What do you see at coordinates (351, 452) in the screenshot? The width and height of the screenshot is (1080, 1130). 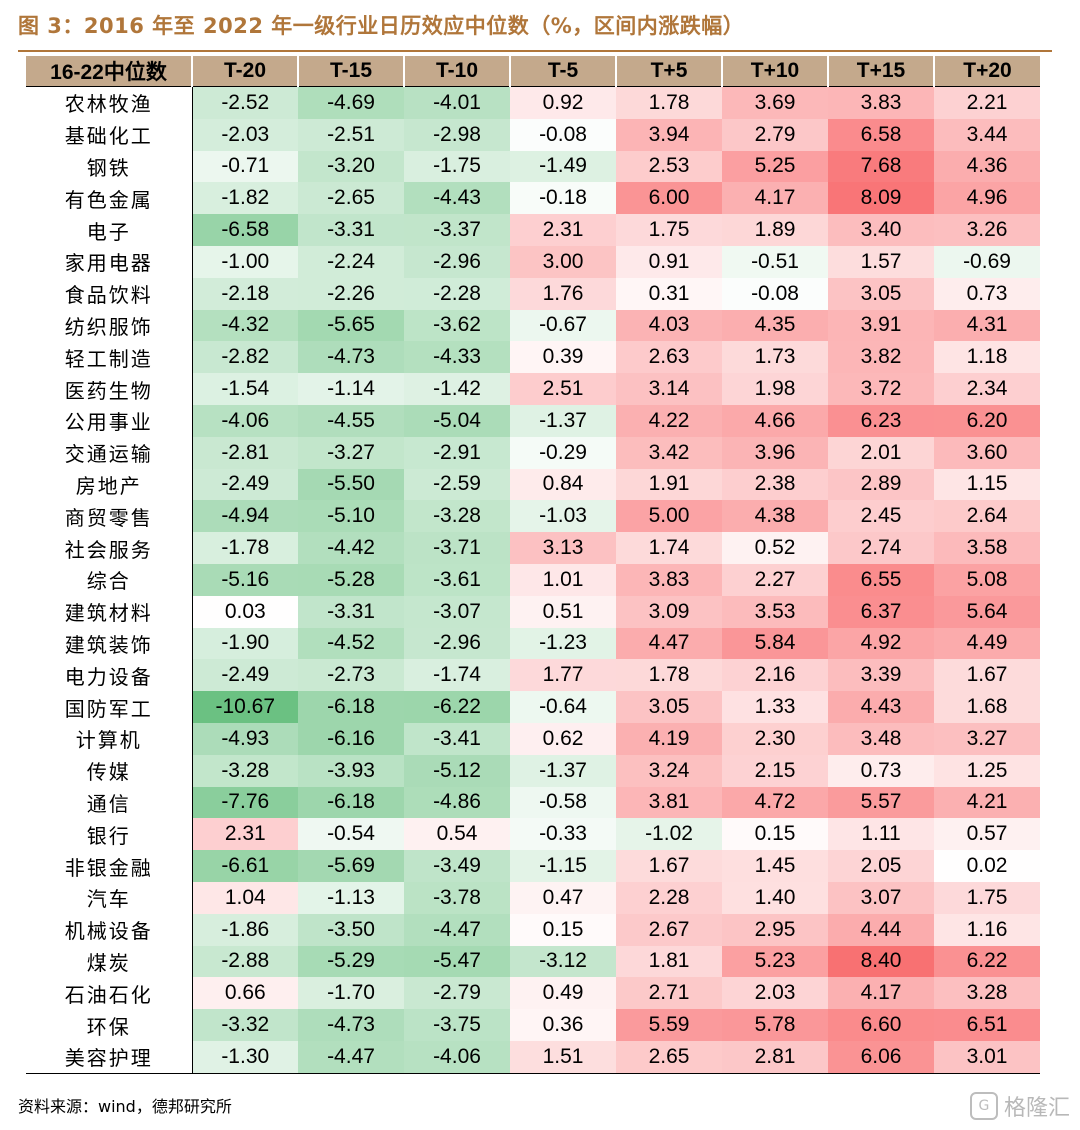 I see `value-cell: -3.27` at bounding box center [351, 452].